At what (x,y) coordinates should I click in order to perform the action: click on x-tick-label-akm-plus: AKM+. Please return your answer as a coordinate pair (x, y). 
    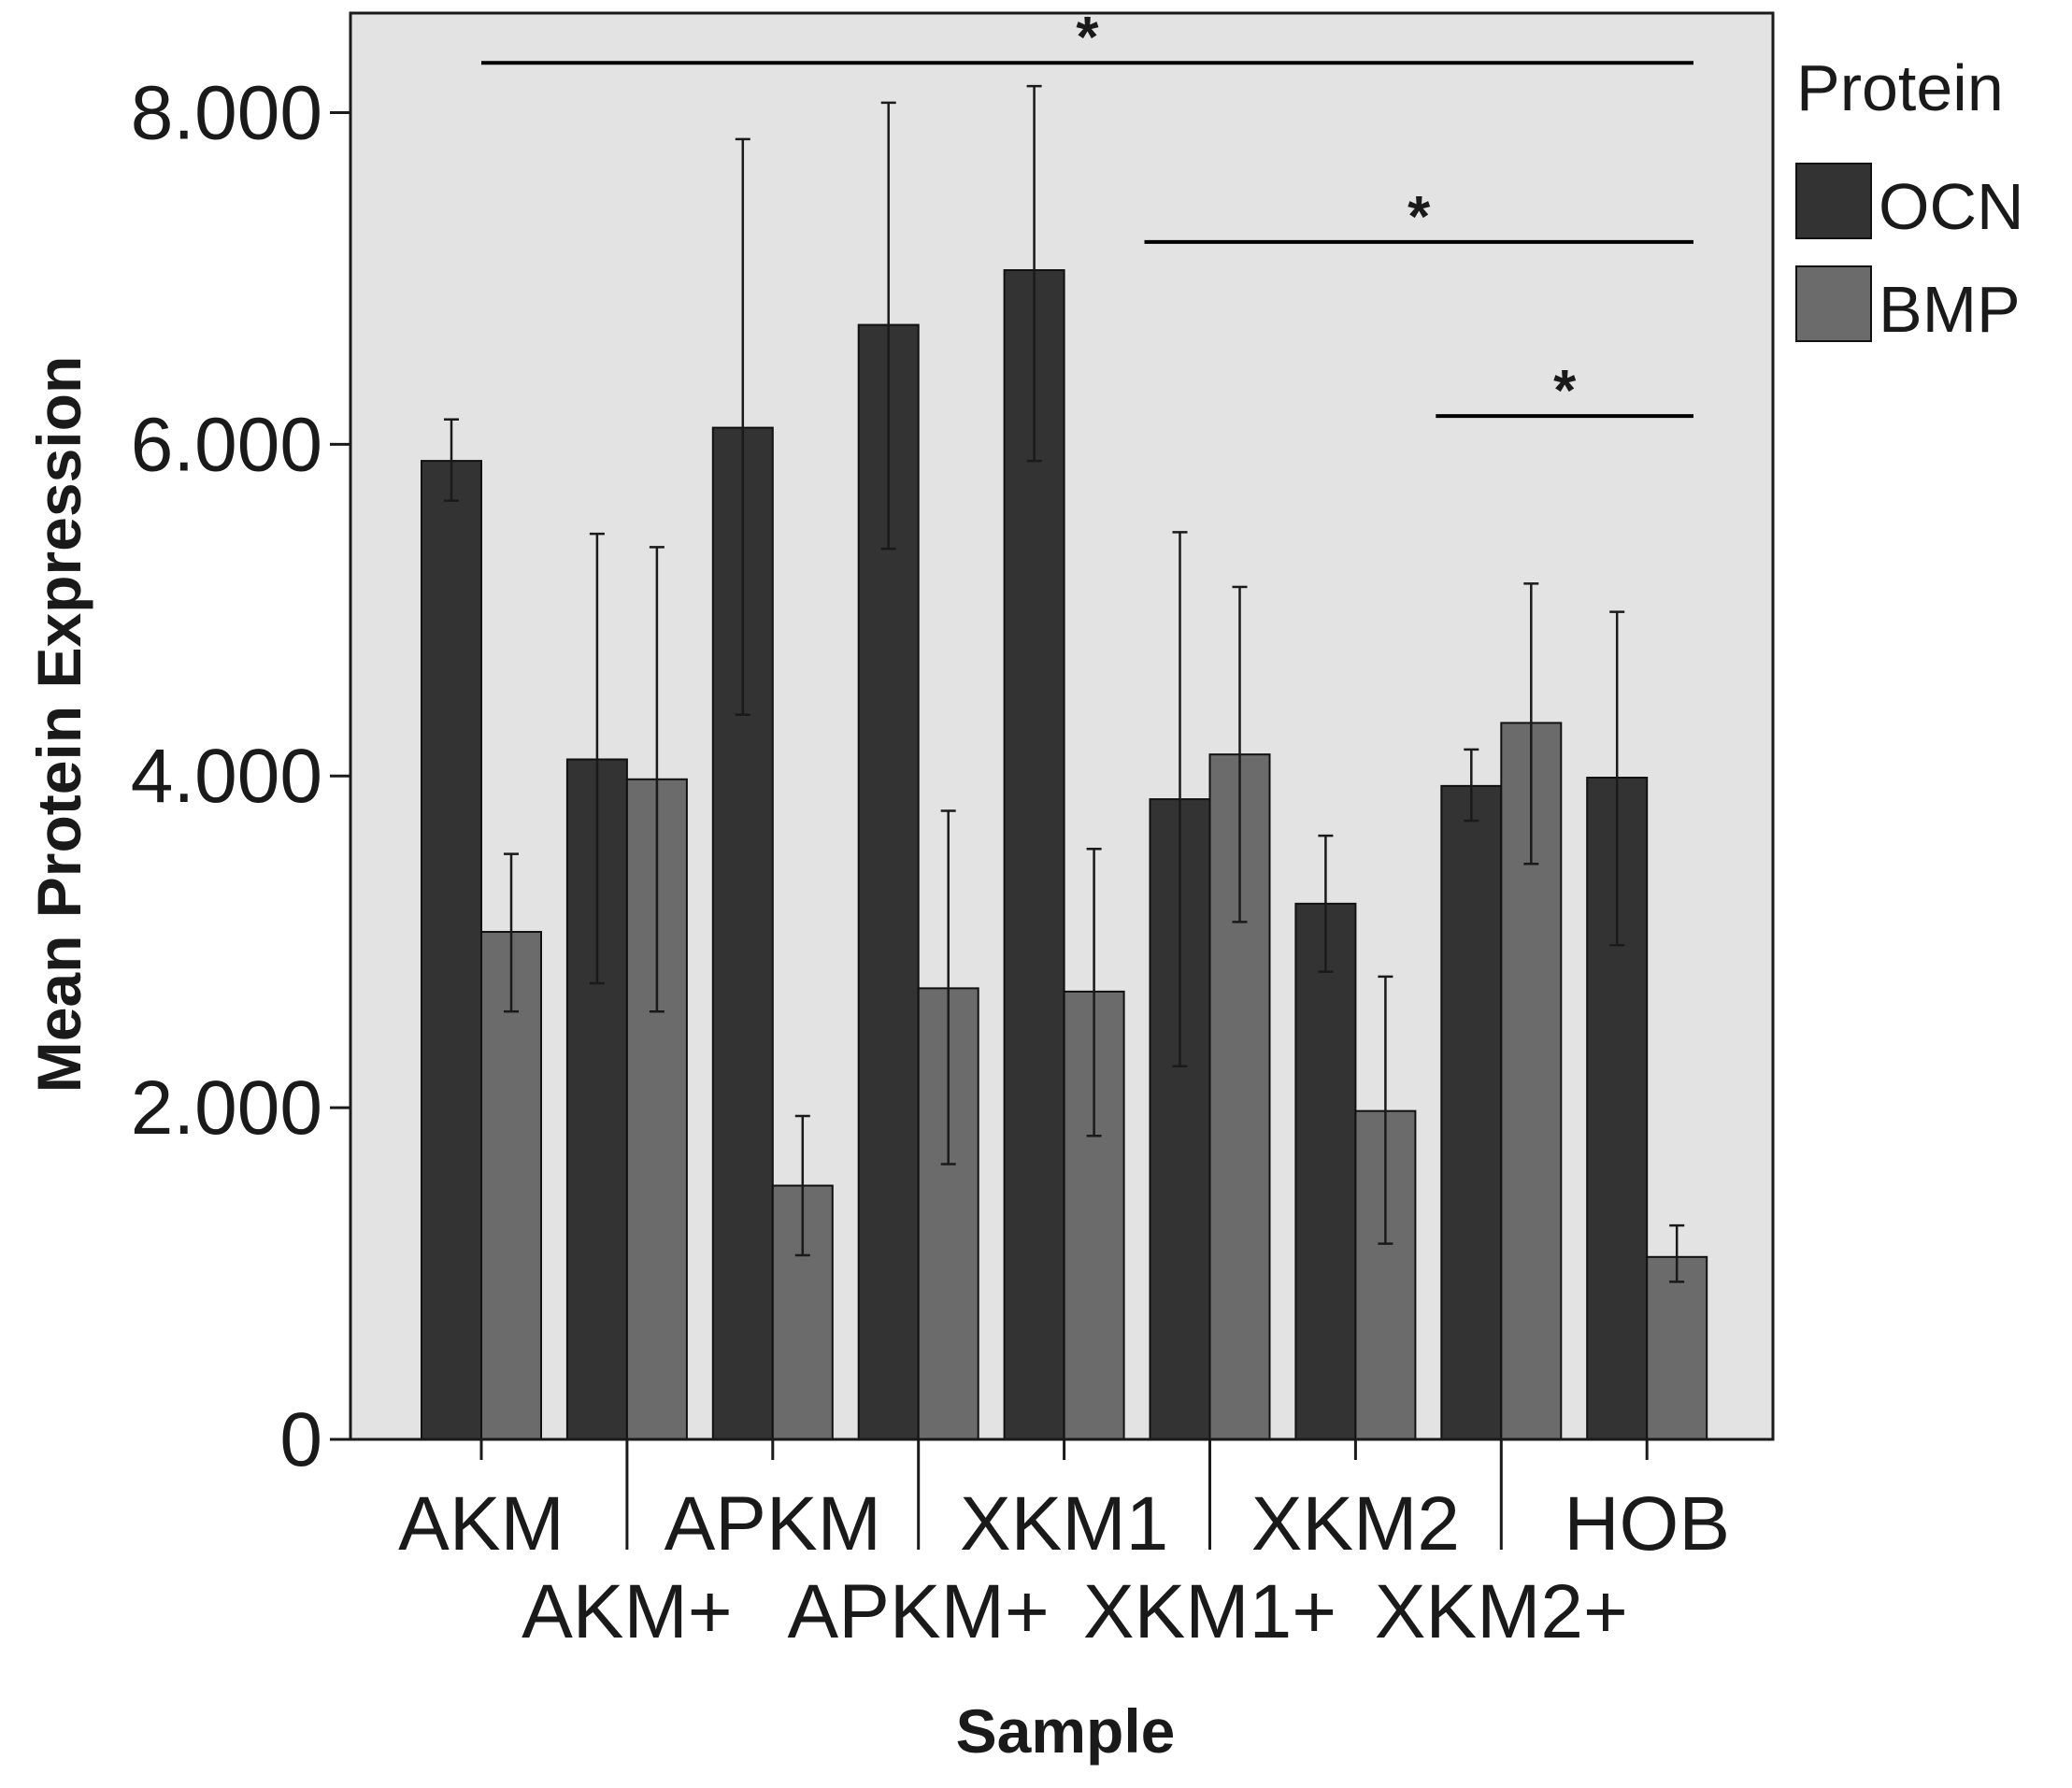
    Looking at the image, I should click on (627, 1611).